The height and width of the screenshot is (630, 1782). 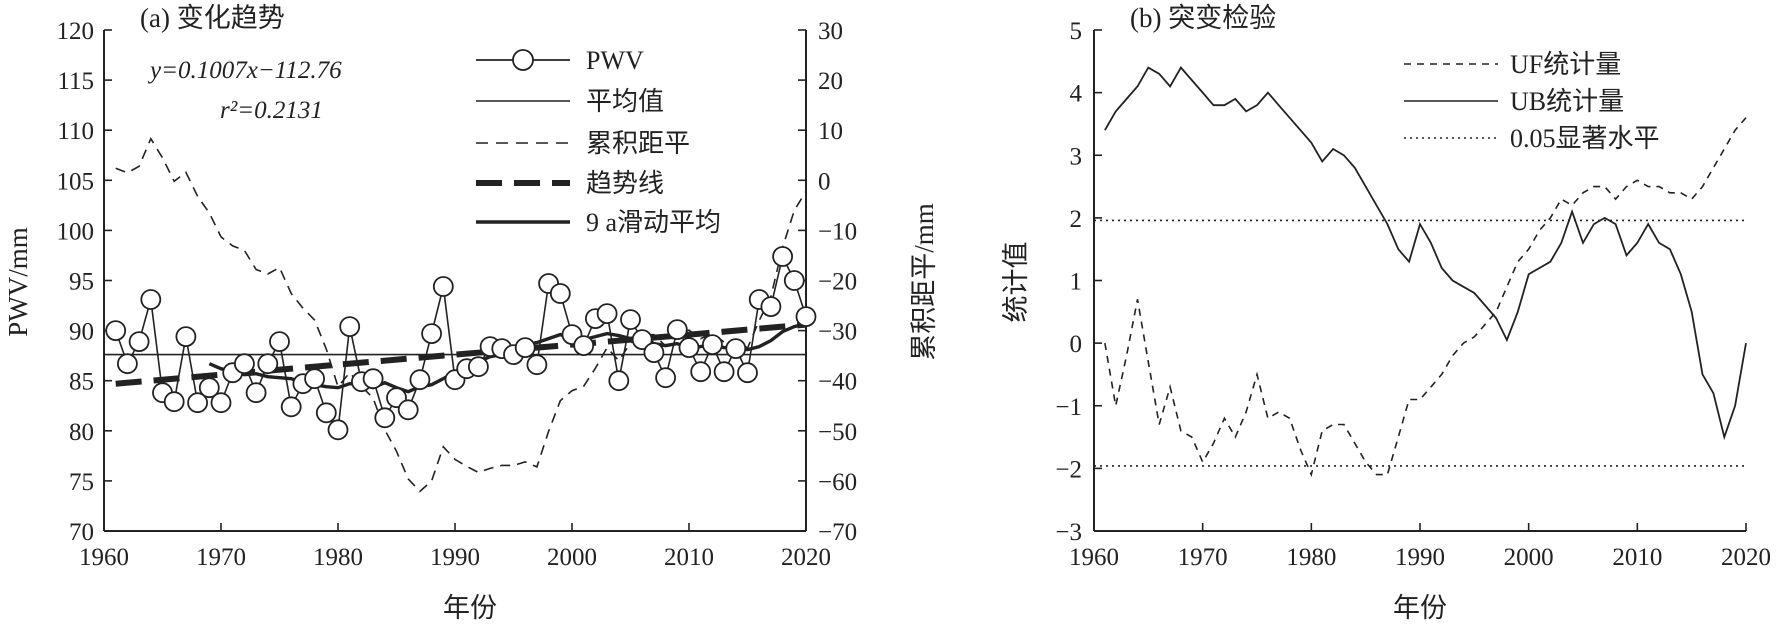 I want to click on a-left-y-tick-label: 90, so click(x=81, y=332).